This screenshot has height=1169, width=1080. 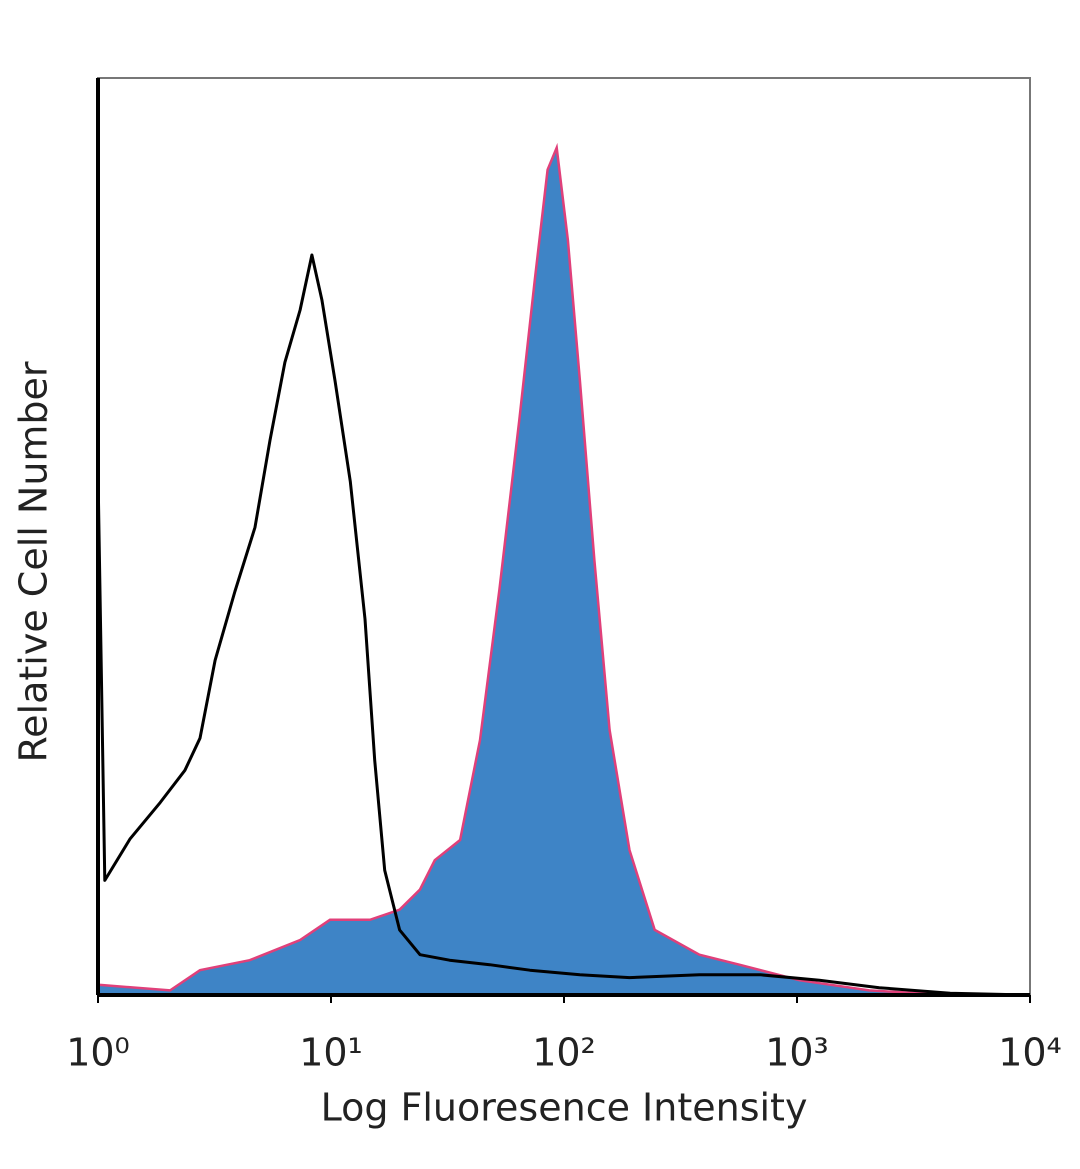 What do you see at coordinates (564, 1053) in the screenshot?
I see `x-tick-label: 10²` at bounding box center [564, 1053].